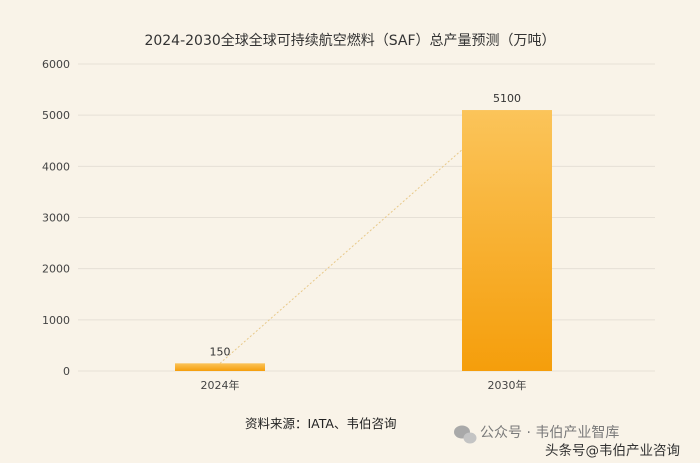 The width and height of the screenshot is (700, 463). Describe the element at coordinates (320, 423) in the screenshot. I see `source-note: 资料来源：IATA、韦伯咨询` at that location.